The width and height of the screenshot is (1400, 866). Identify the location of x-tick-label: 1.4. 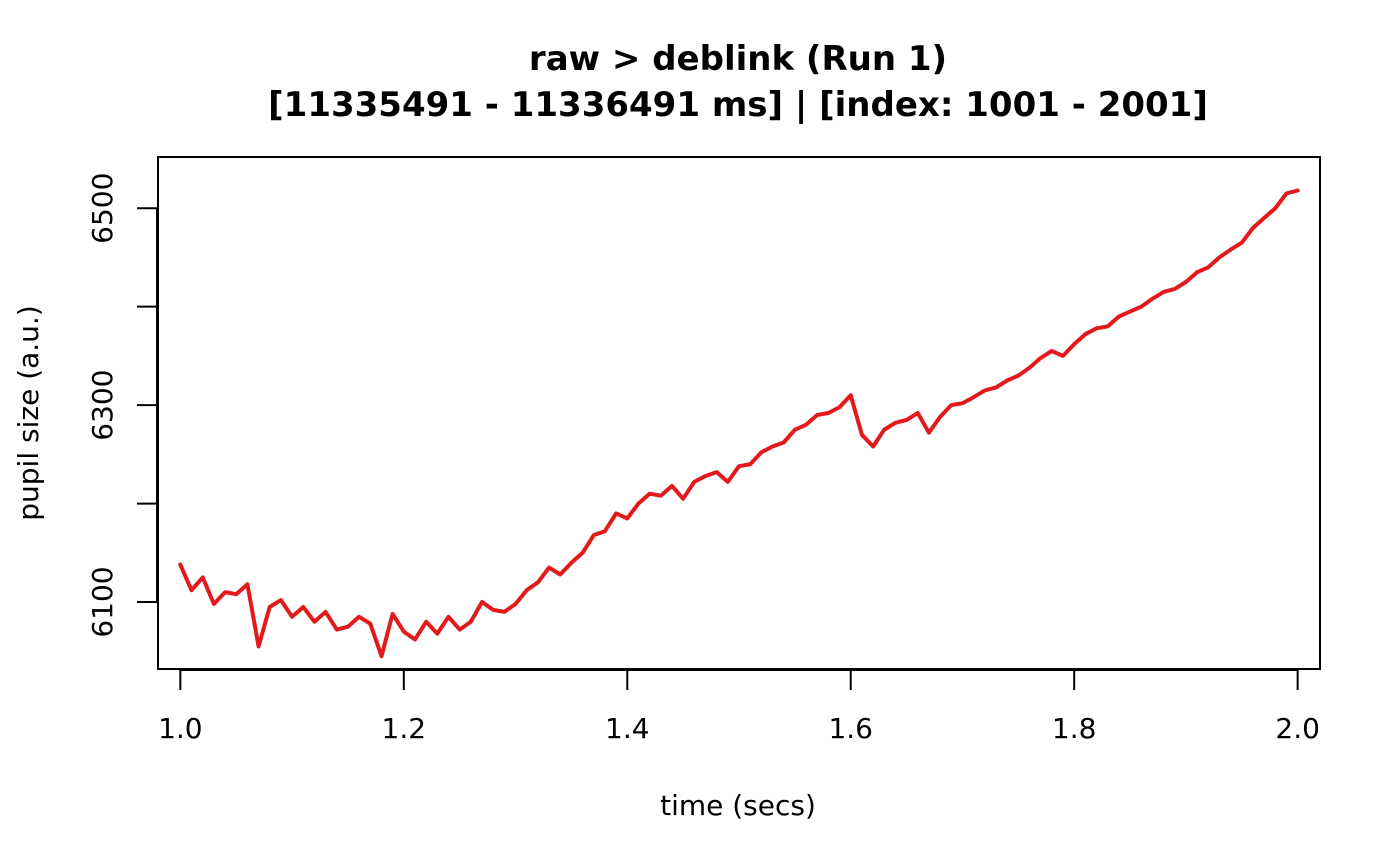
(627, 728).